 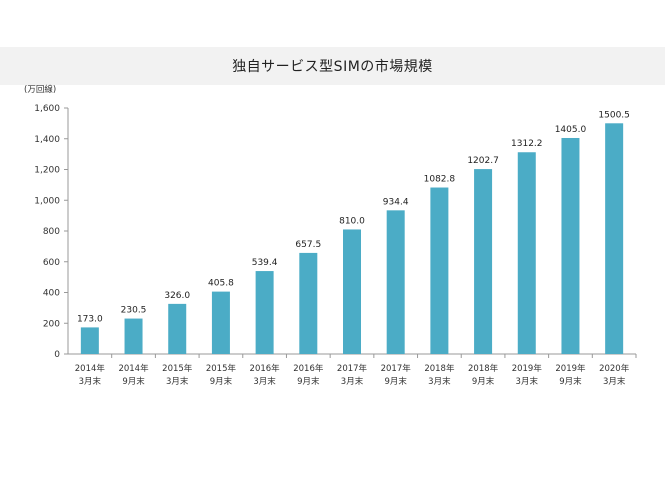 I want to click on y-tick-label: 200, so click(x=51, y=324).